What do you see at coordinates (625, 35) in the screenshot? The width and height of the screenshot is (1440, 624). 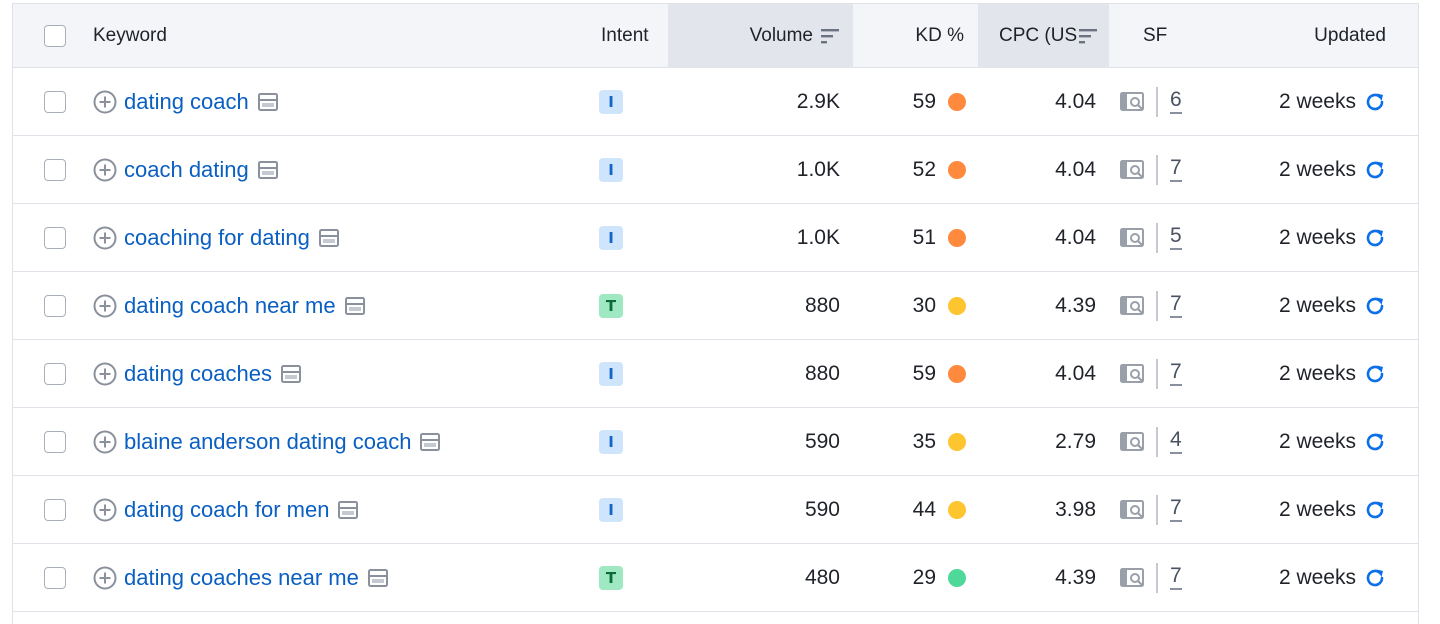 I see `header-intent: Intent` at bounding box center [625, 35].